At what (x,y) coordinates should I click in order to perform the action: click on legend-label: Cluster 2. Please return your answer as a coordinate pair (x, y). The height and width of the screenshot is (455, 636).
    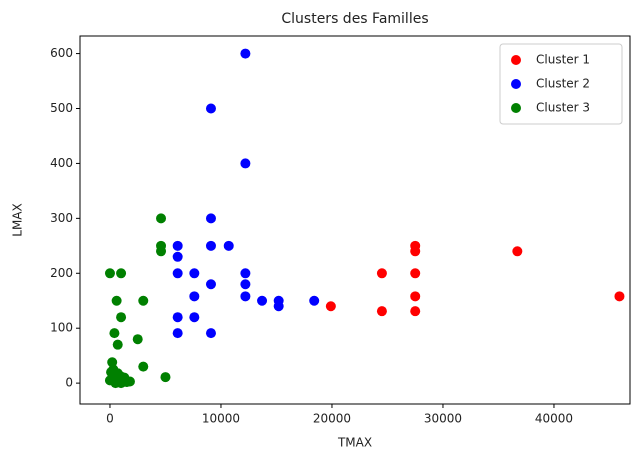
    Looking at the image, I should click on (563, 84).